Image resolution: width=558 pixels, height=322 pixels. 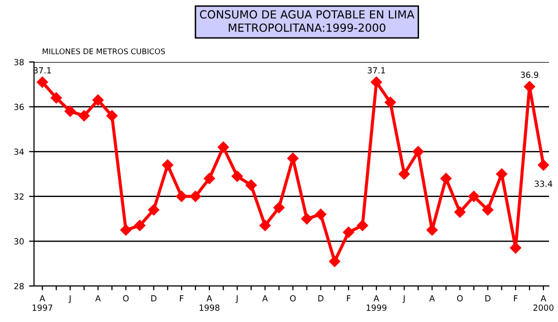 I want to click on y-tick-label: 28, so click(x=19, y=286).